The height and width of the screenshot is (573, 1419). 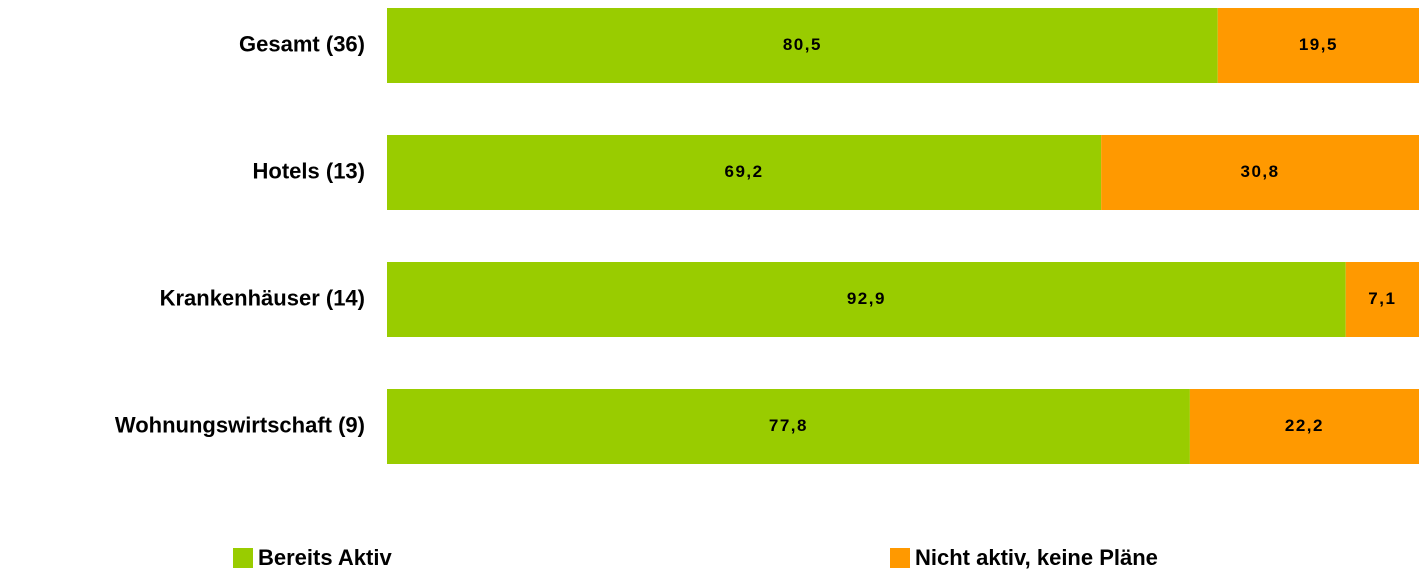 I want to click on legend-label: Nicht aktiv, keine Pläne, so click(x=1036, y=557).